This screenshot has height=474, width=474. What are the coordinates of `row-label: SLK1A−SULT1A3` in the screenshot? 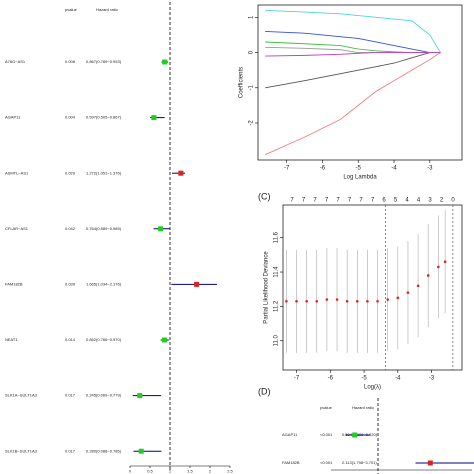 It's located at (21, 395).